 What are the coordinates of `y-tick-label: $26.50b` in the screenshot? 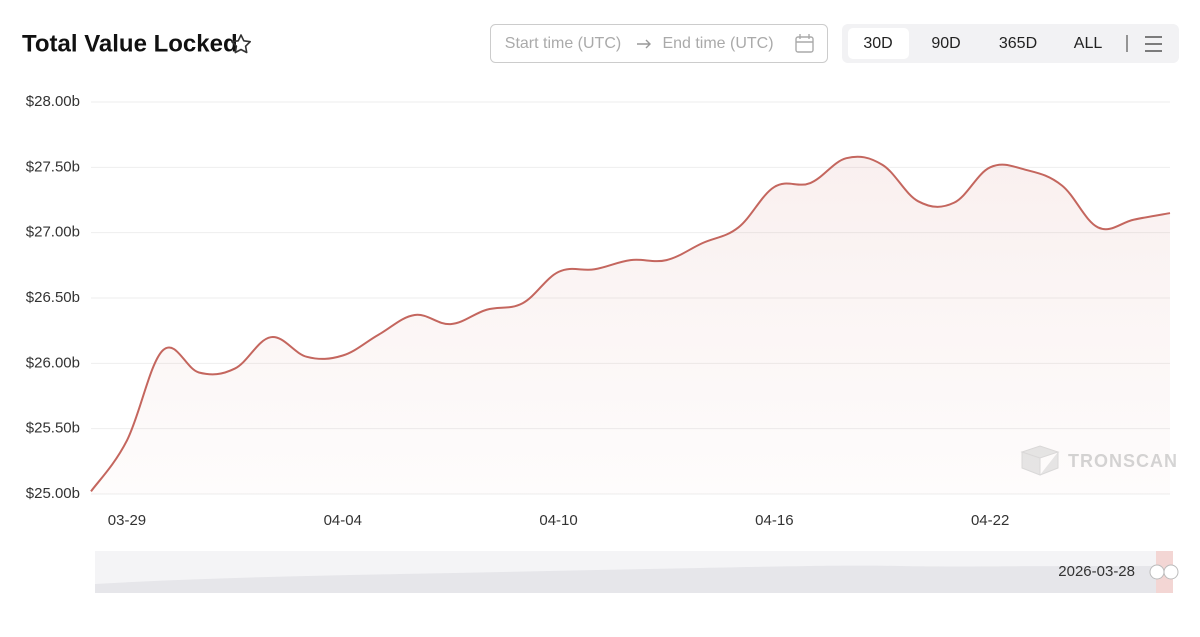 It's located at (53, 297).